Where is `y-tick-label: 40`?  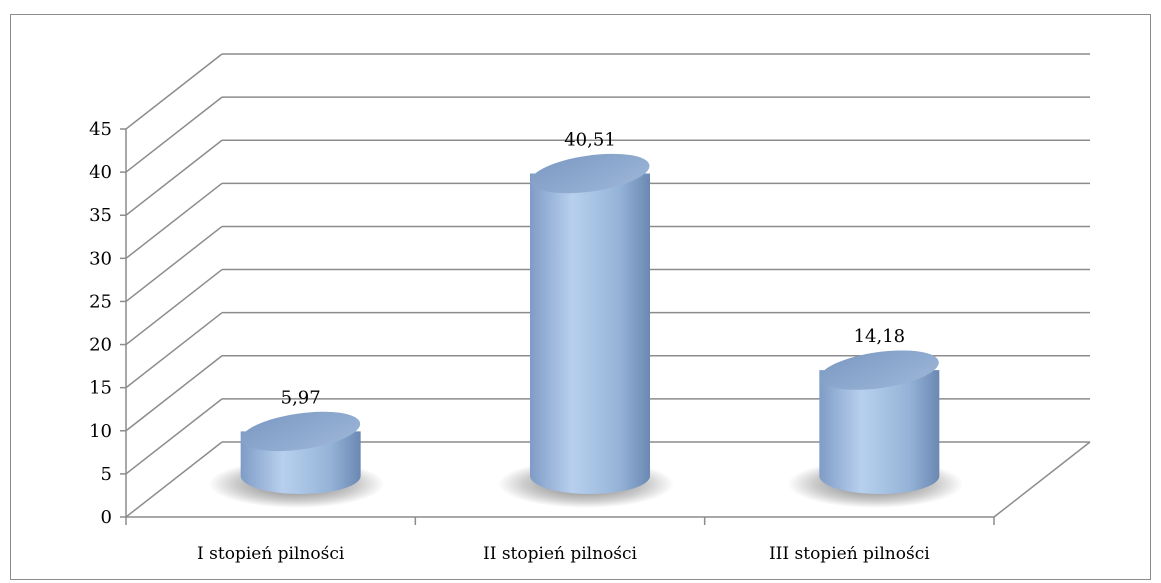
y-tick-label: 40 is located at coordinates (100, 172).